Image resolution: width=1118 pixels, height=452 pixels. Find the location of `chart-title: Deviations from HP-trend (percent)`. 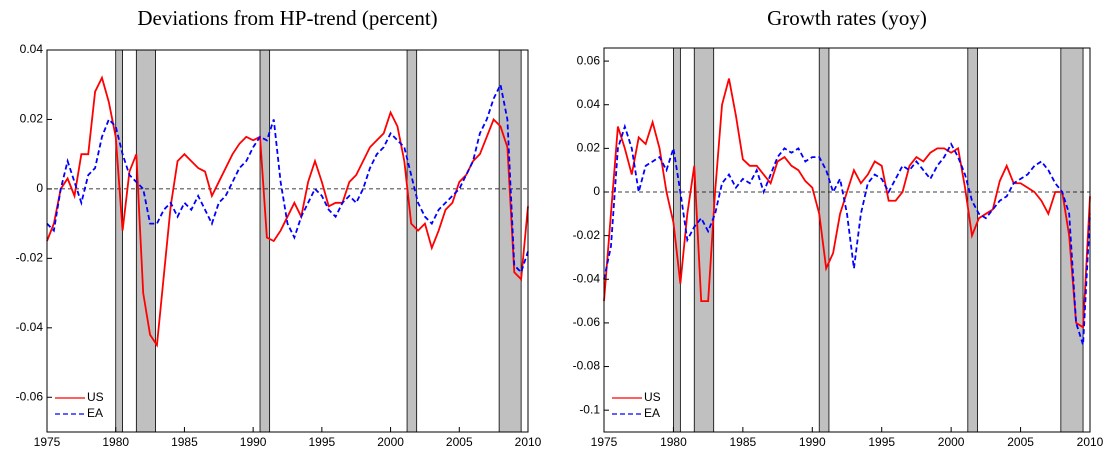

chart-title: Deviations from HP-trend (percent) is located at coordinates (287, 18).